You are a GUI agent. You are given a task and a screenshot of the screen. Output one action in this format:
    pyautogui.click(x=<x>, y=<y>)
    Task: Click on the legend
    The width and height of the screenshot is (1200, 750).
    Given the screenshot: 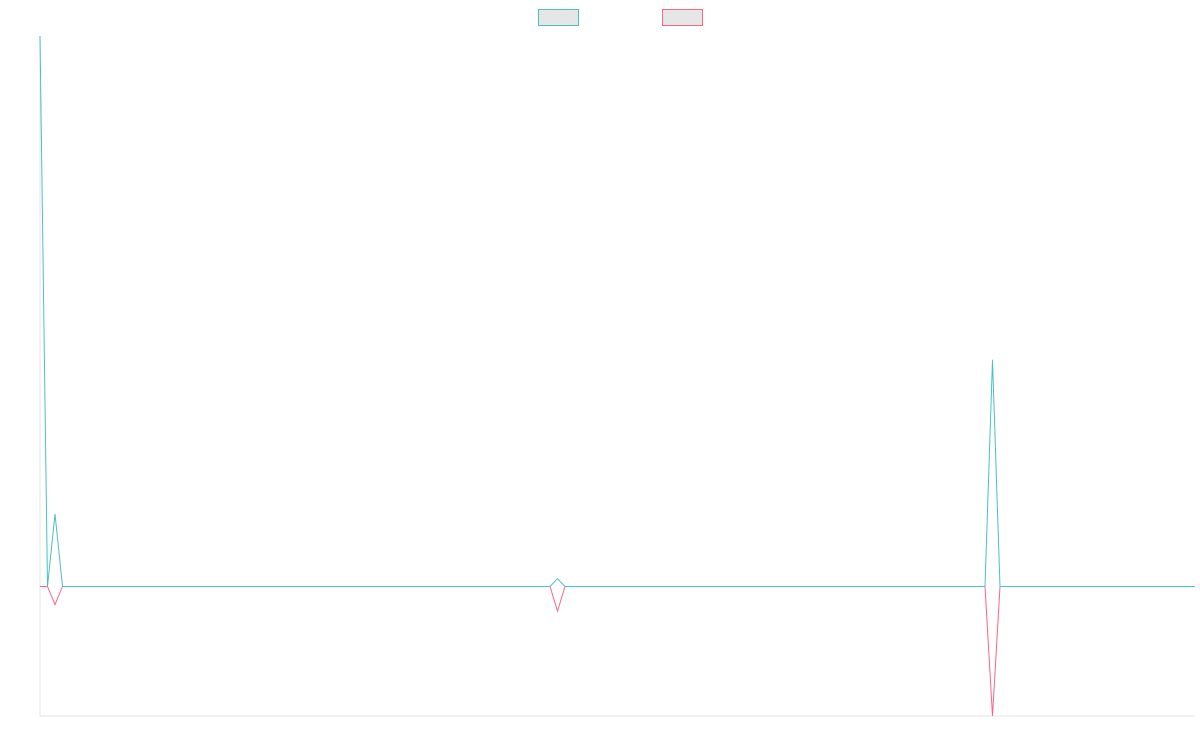 What is the action you would take?
    pyautogui.click(x=620, y=17)
    